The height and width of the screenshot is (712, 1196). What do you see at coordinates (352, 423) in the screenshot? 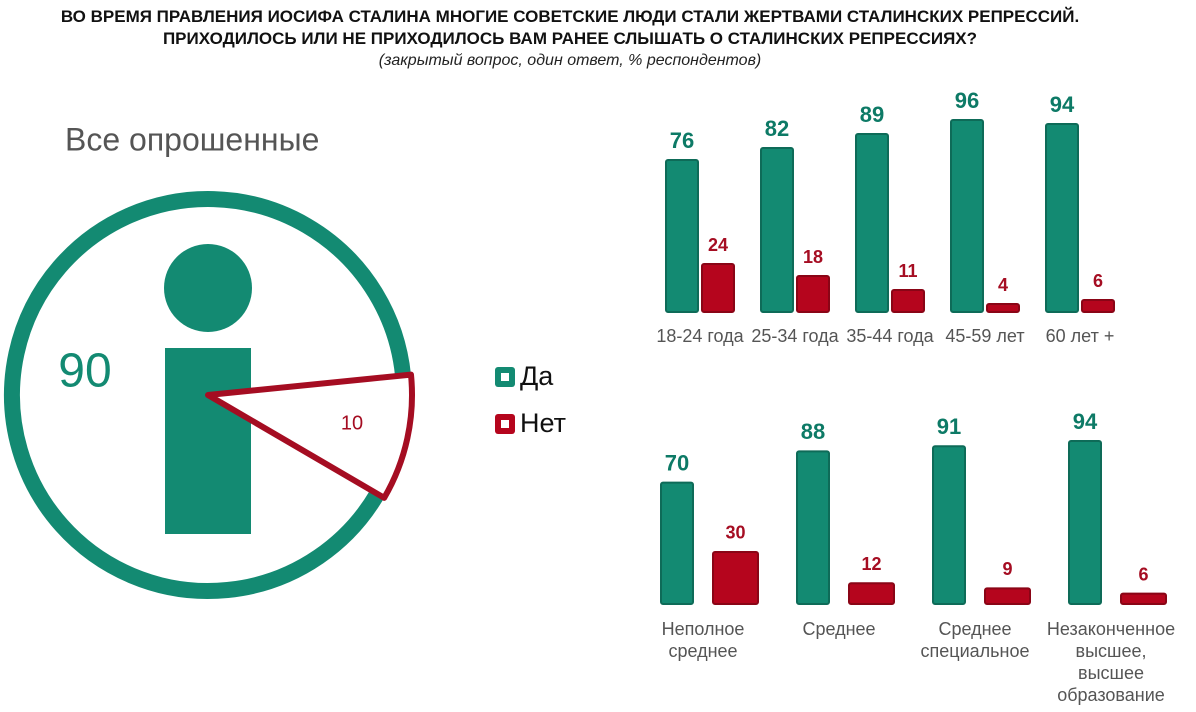
I see `value-label: 10` at bounding box center [352, 423].